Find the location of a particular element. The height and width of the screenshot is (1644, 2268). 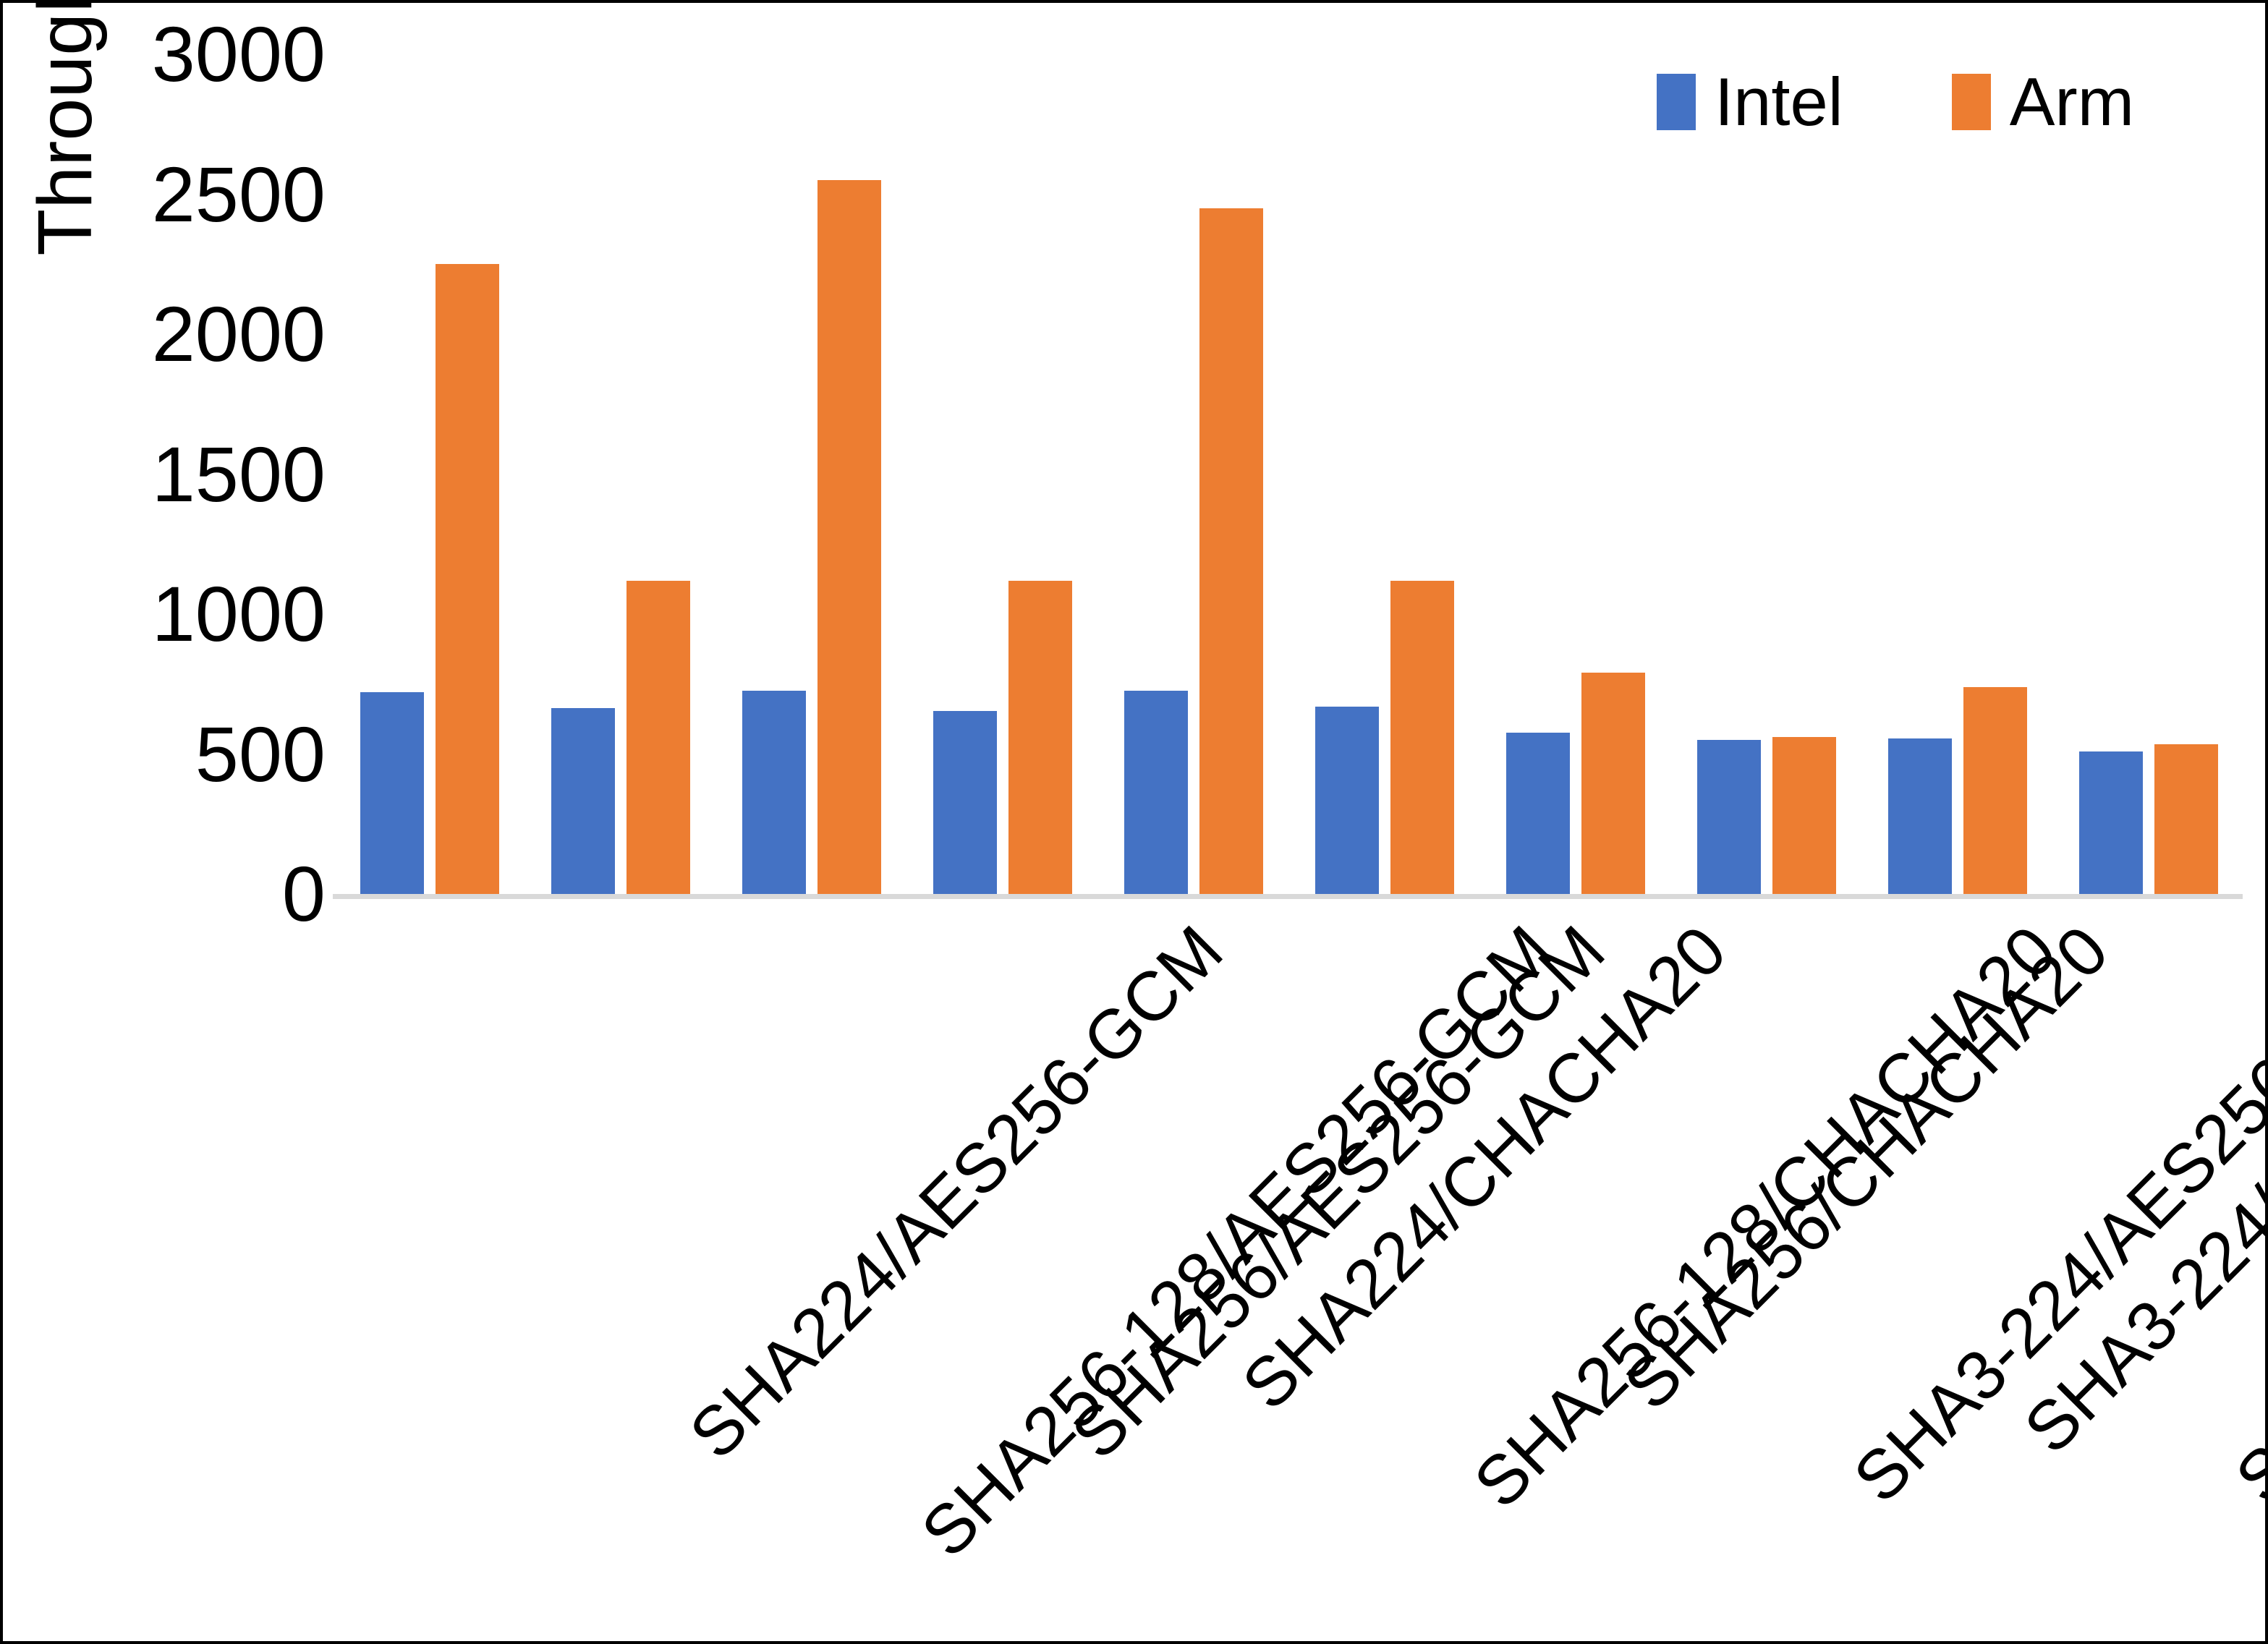

y-axis-tick-0: 0 is located at coordinates (303, 893).